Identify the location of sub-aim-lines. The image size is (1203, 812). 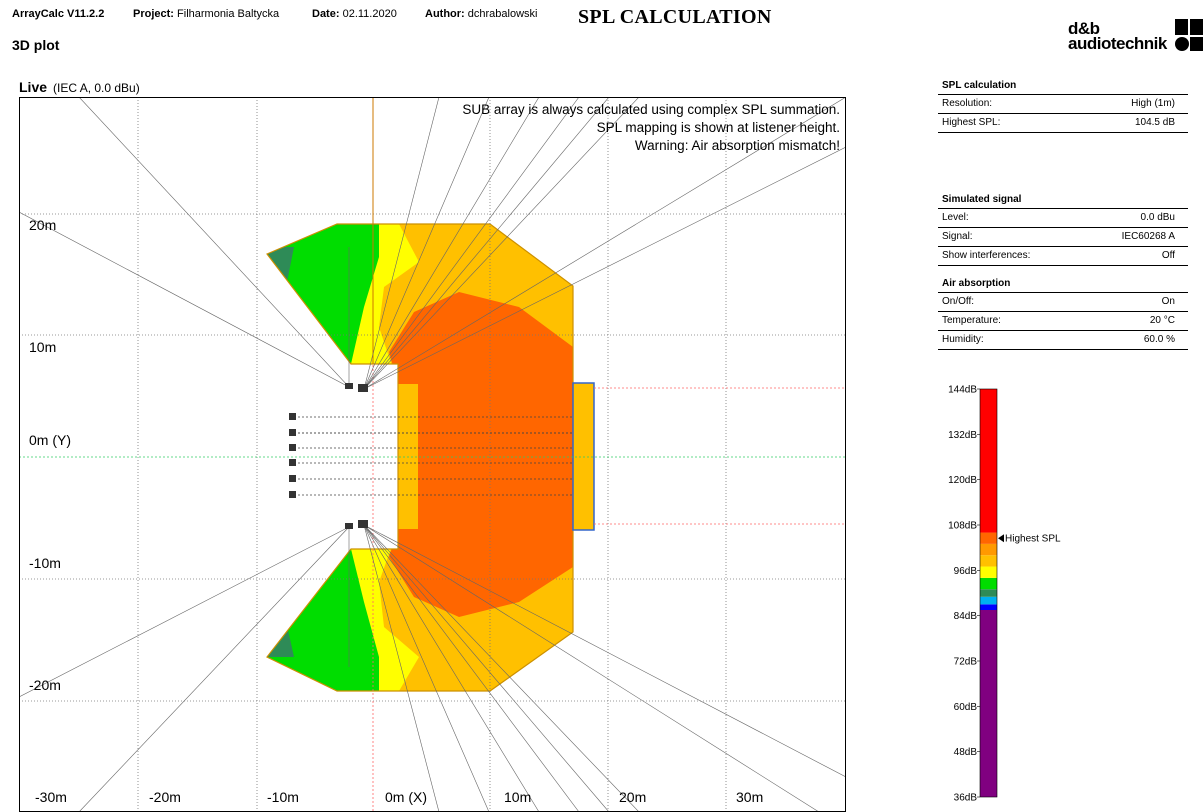
(433, 456).